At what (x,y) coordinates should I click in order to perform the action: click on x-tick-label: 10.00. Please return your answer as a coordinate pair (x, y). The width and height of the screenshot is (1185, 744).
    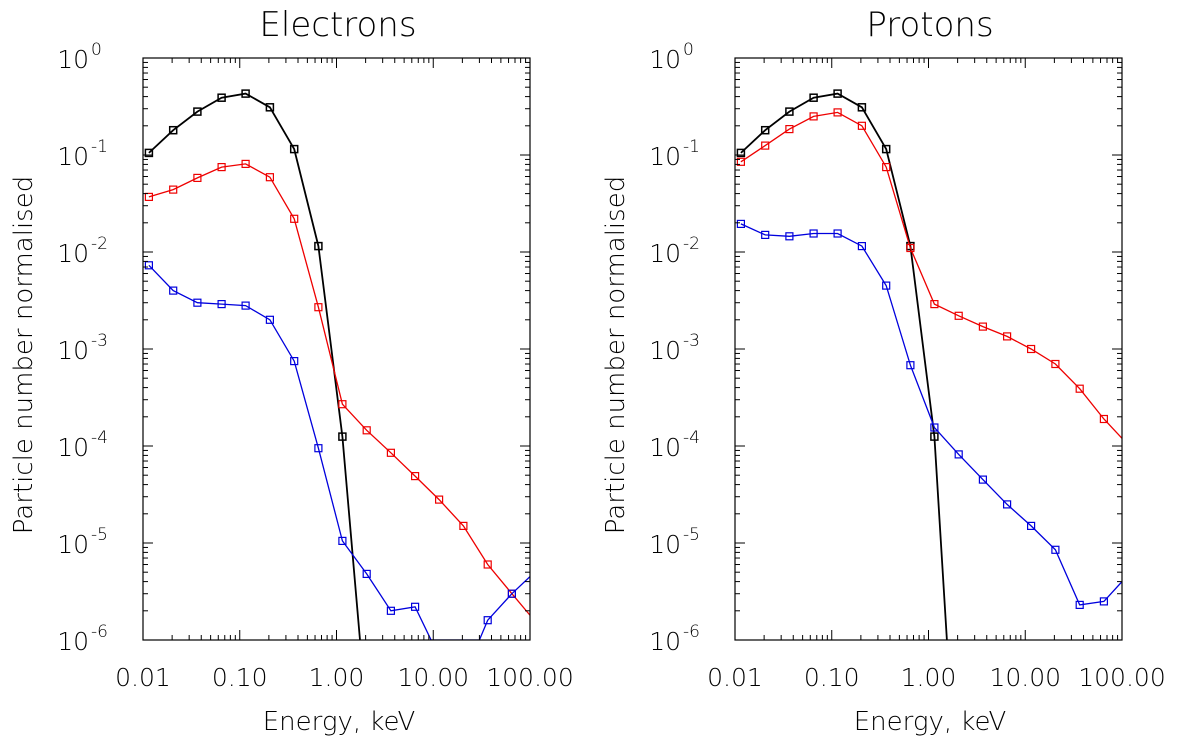
    Looking at the image, I should click on (1025, 677).